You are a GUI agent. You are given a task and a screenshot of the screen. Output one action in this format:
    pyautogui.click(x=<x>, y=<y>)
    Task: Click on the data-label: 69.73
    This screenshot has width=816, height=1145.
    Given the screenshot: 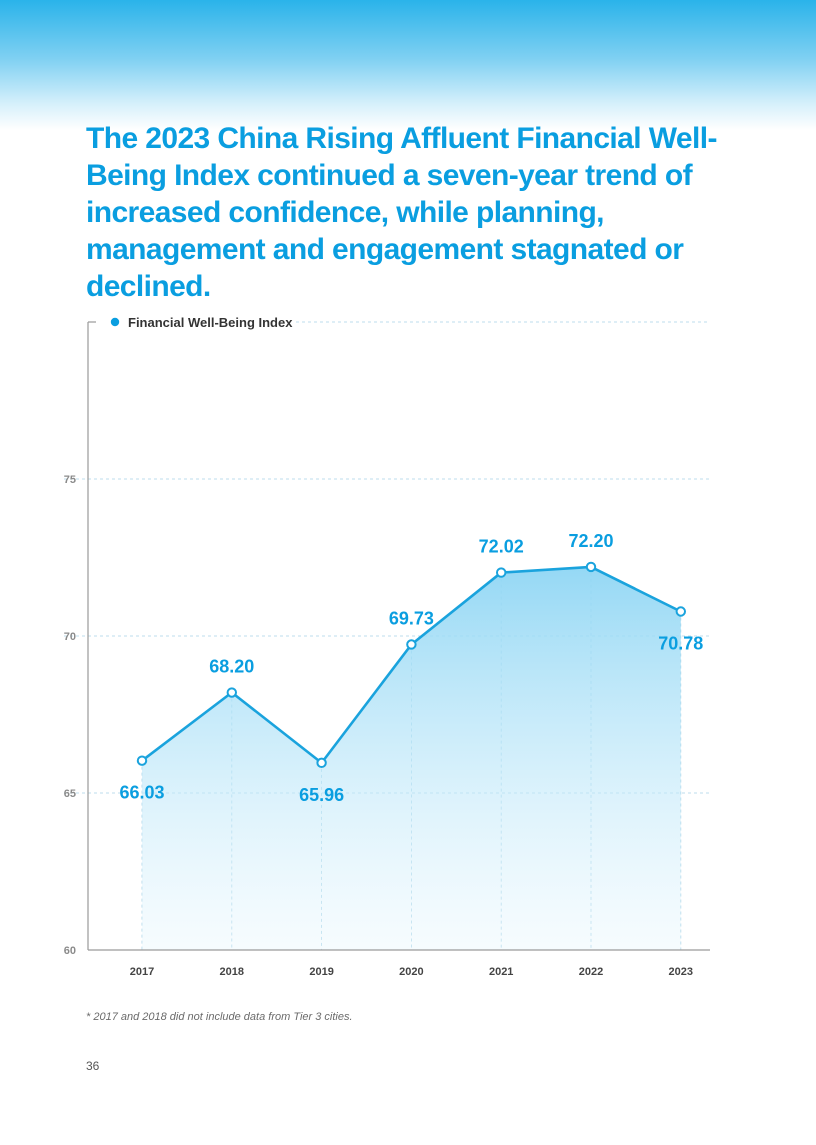 What is the action you would take?
    pyautogui.click(x=411, y=618)
    